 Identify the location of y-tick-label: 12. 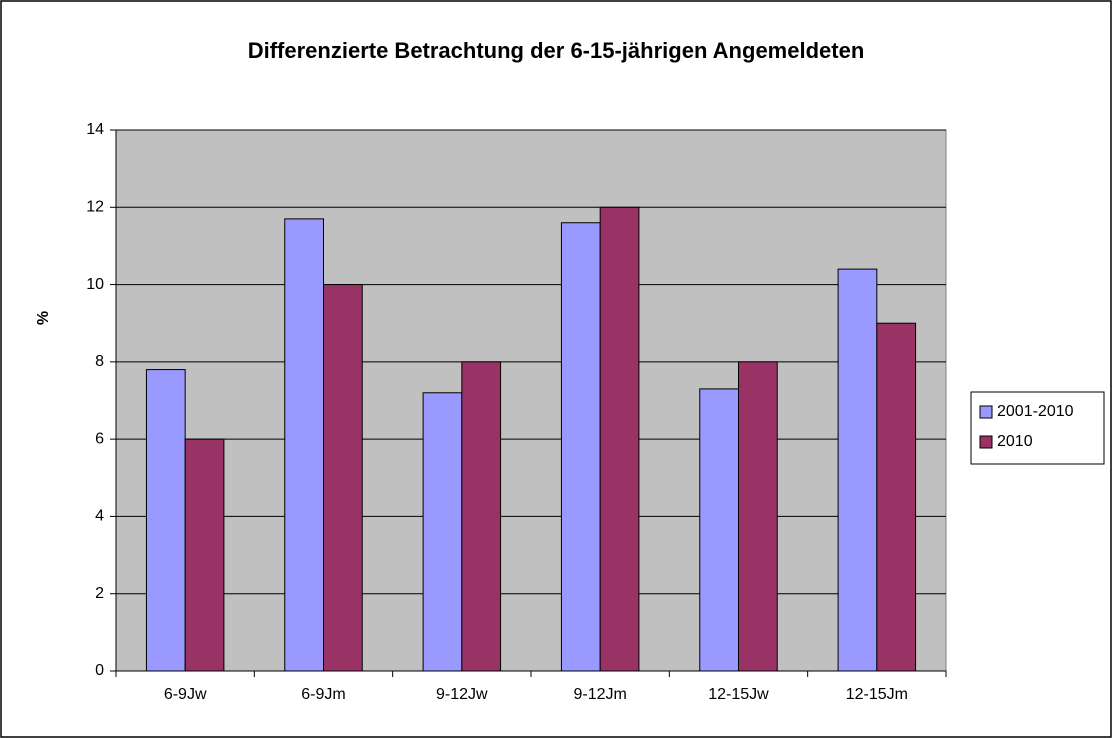
(95, 207).